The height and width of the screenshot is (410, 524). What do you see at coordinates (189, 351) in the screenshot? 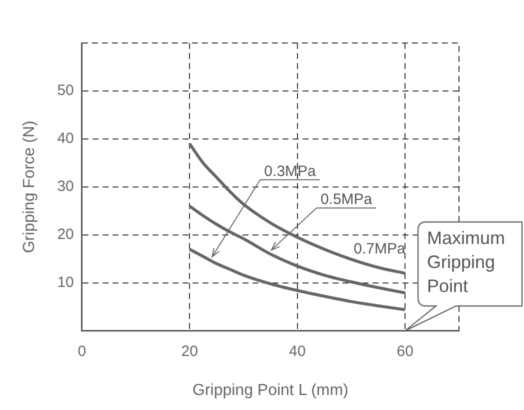
I see `x-tick-label: 20` at bounding box center [189, 351].